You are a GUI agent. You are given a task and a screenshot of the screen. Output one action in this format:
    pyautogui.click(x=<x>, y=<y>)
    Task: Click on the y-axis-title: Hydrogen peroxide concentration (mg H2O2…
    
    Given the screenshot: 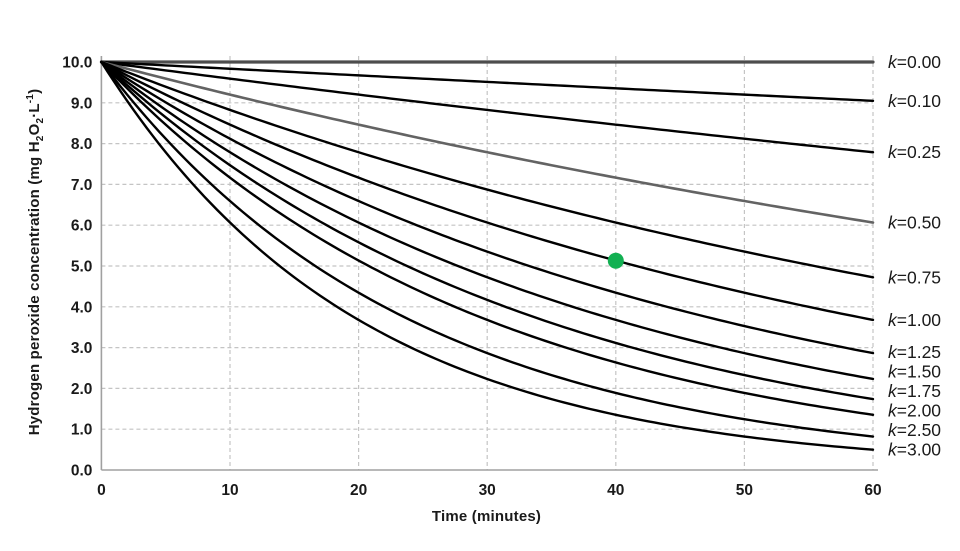 What is the action you would take?
    pyautogui.click(x=37, y=262)
    